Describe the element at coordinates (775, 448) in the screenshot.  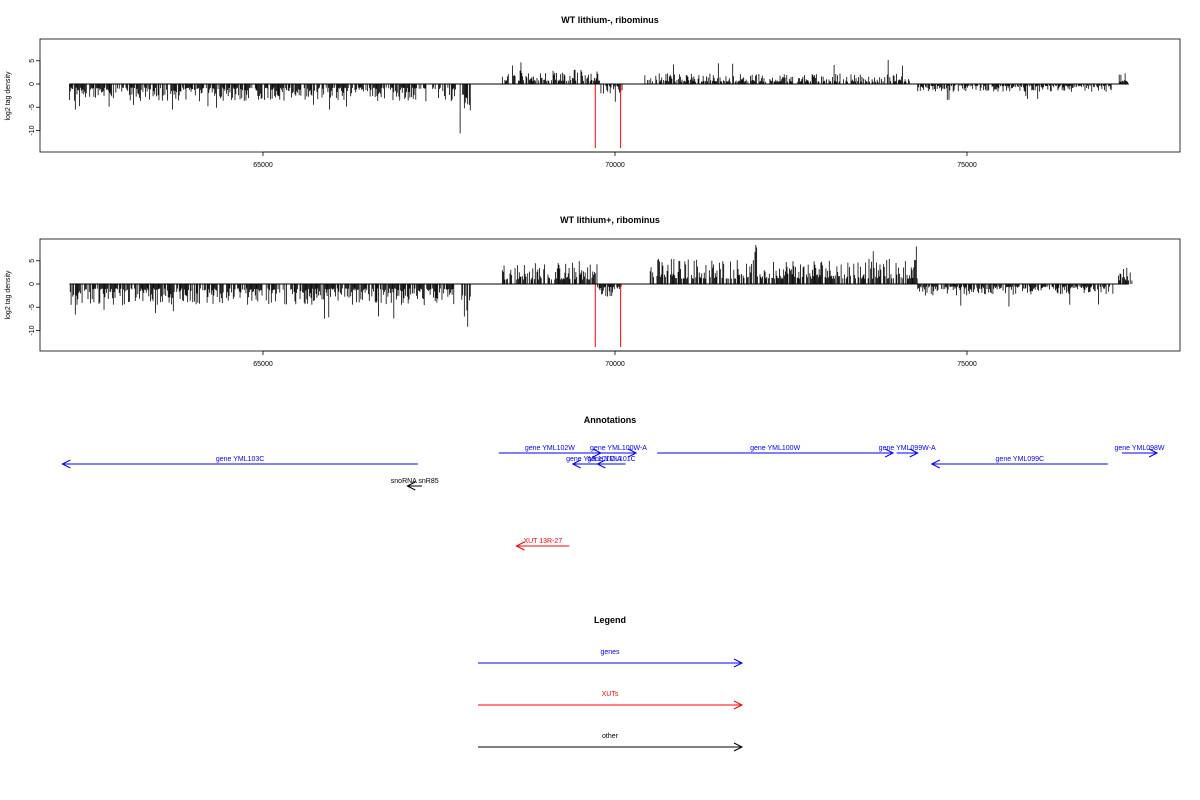
I see `annotation-label: gene YML100W` at that location.